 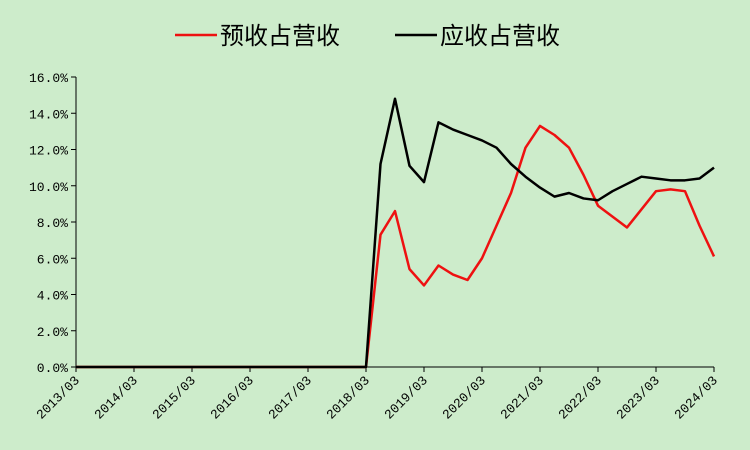 I want to click on y-tick-label: 10.0%, so click(x=48, y=187).